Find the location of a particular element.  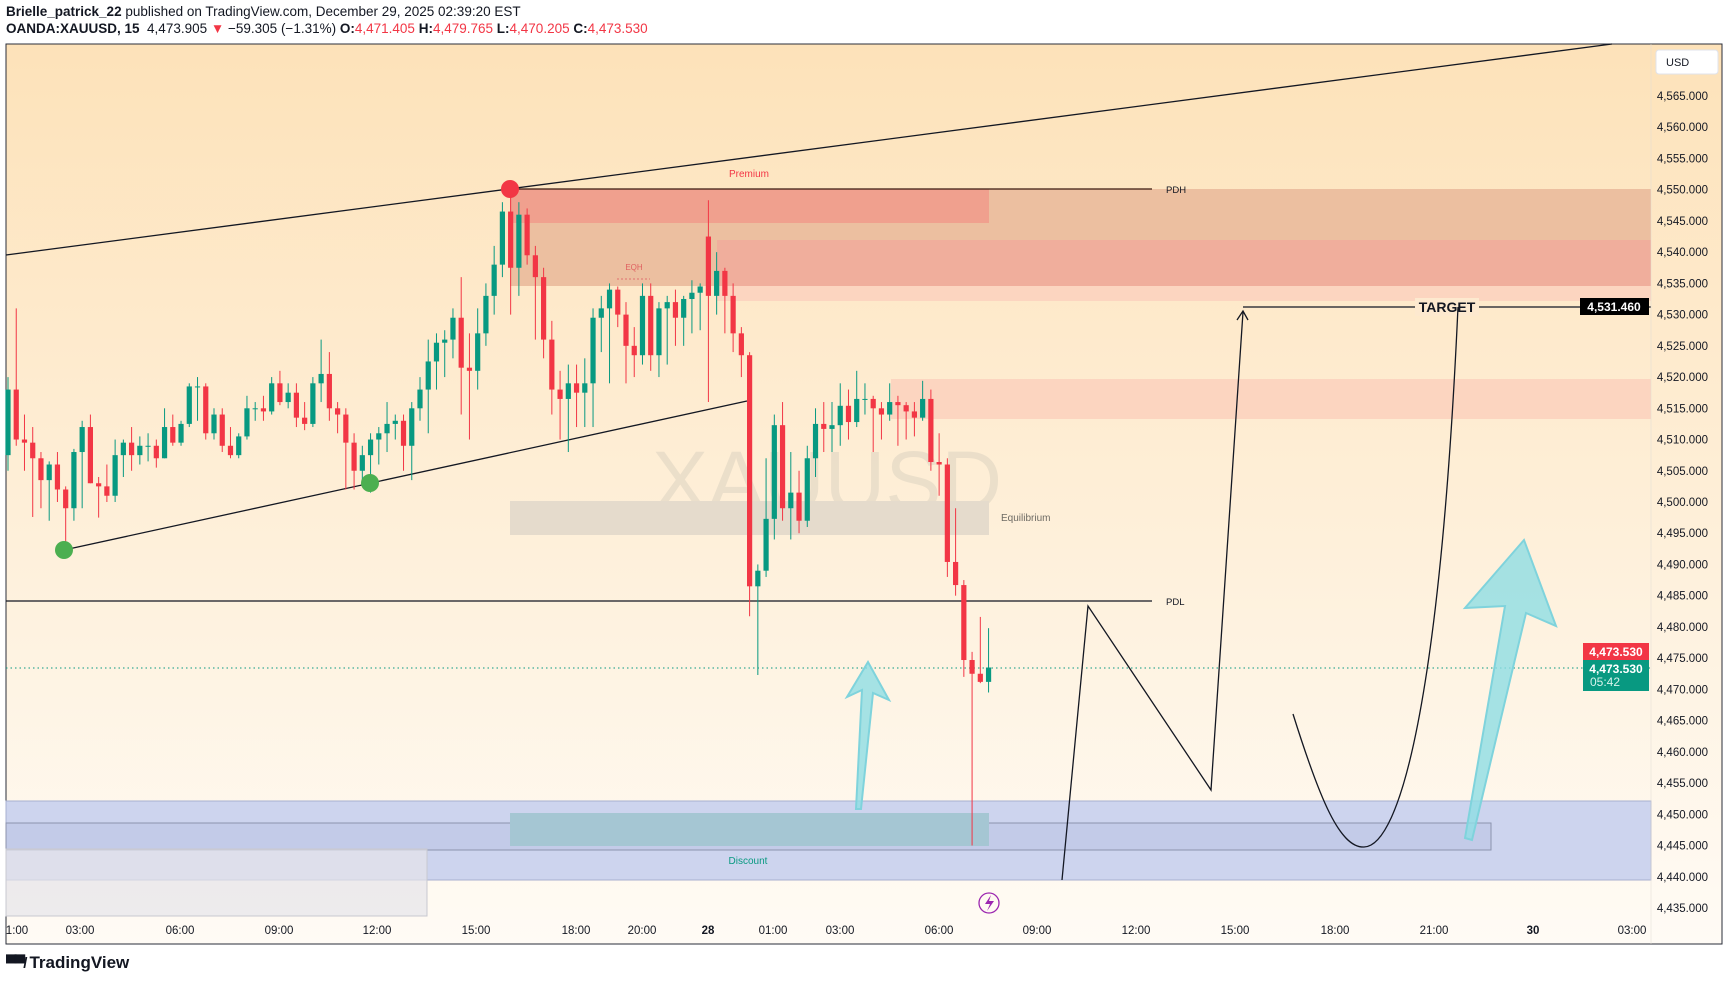

target-label-bg is located at coordinates (1447, 307).